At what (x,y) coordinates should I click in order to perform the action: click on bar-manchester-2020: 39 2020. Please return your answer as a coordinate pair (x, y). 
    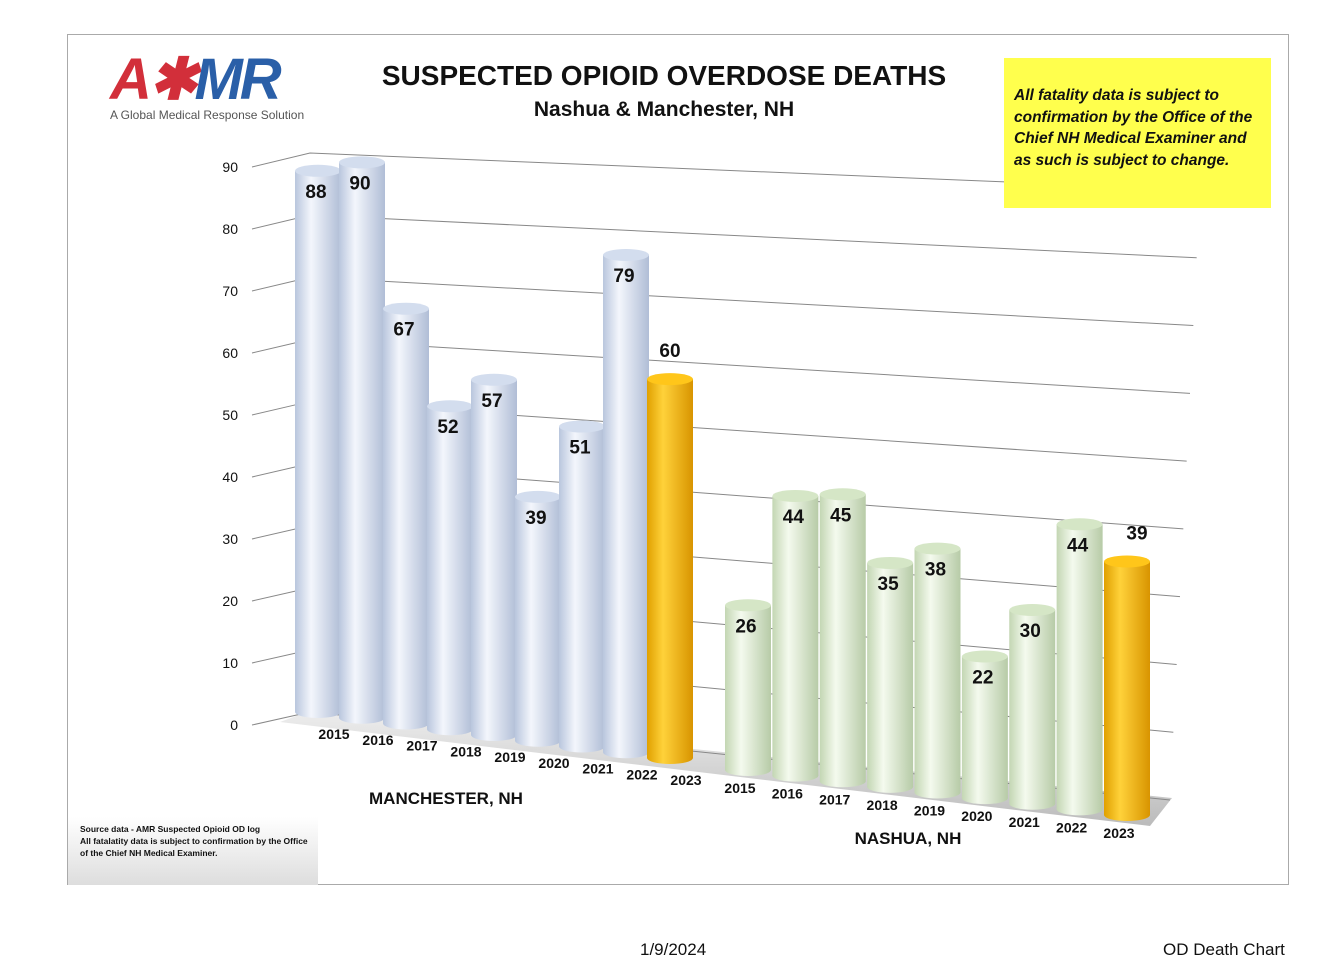
    Looking at the image, I should click on (542, 630).